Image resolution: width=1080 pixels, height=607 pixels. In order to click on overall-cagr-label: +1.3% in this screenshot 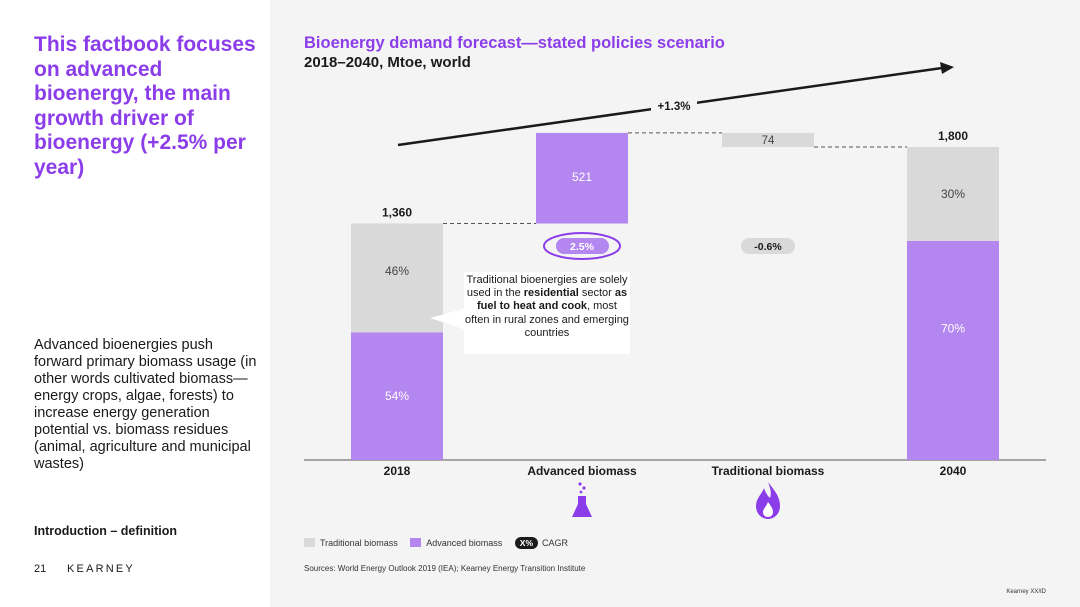, I will do `click(674, 107)`.